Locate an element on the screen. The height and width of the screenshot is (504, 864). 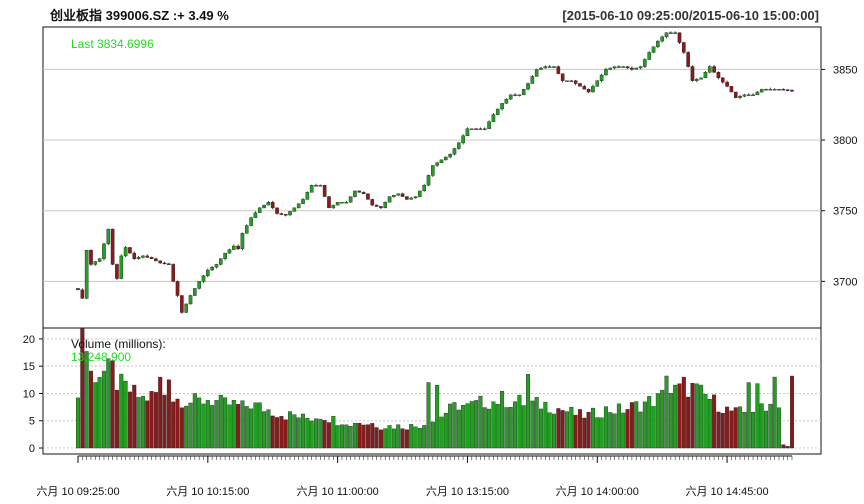
x-tick-label: 六月 10 10:15:00 is located at coordinates (207, 491).